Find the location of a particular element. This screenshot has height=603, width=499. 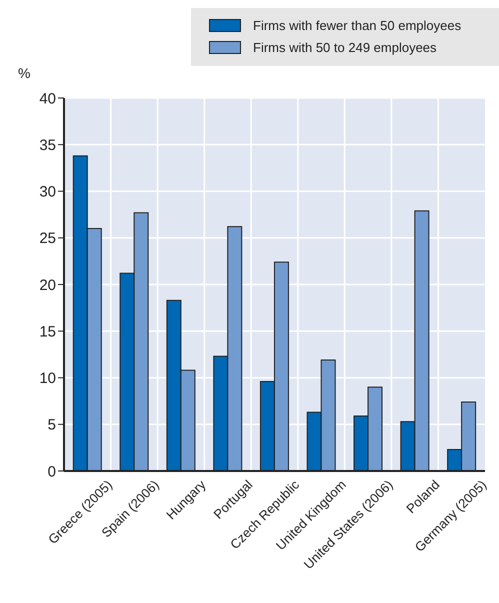

y-tick-label: 35 is located at coordinates (47, 145).